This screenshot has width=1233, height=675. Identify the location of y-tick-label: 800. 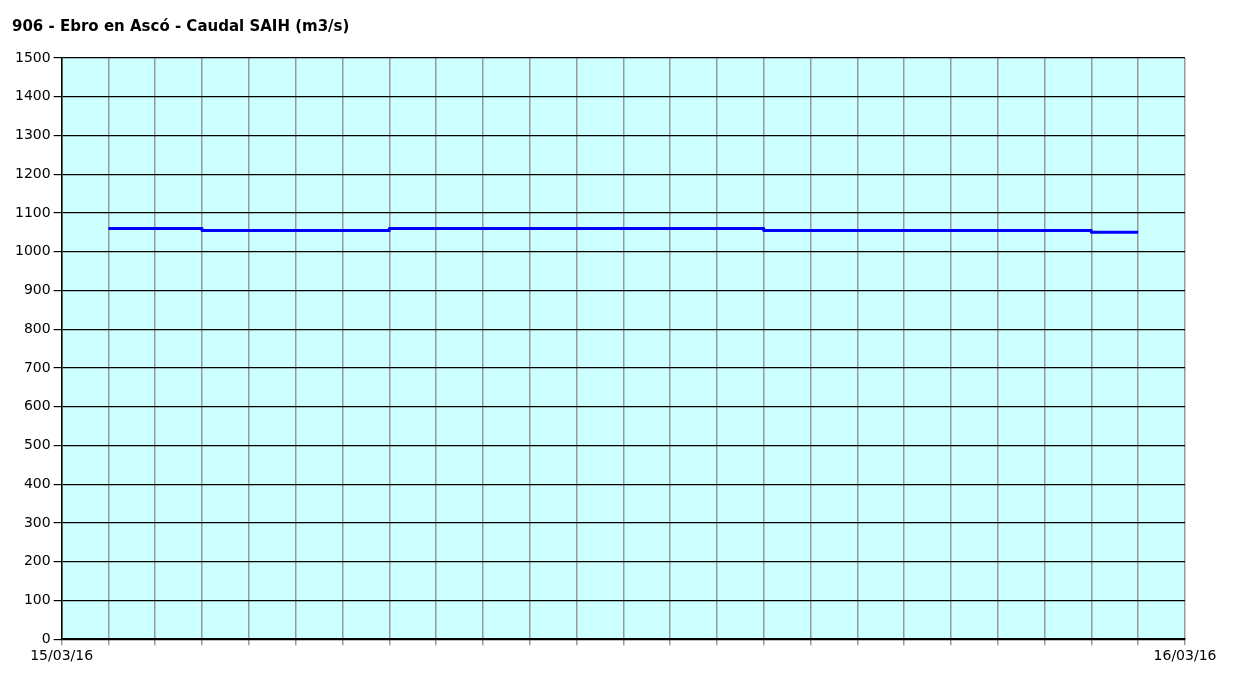
(37, 327).